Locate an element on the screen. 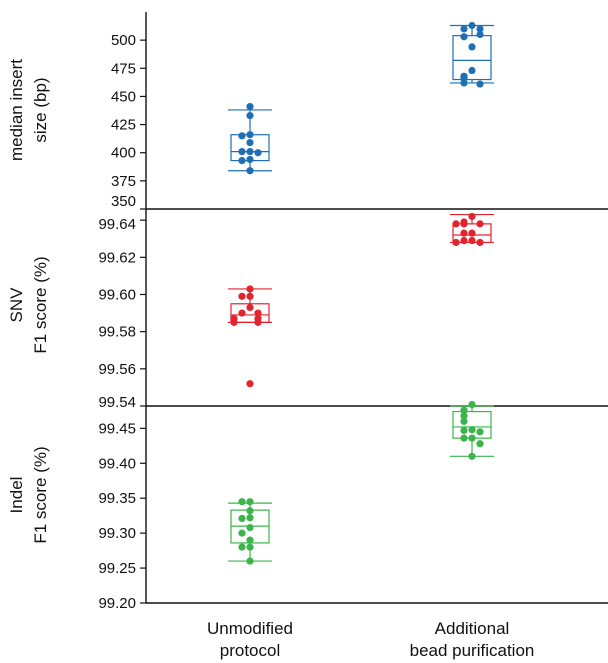 The height and width of the screenshot is (663, 608). y-axis-title-line: SNV is located at coordinates (16, 305).